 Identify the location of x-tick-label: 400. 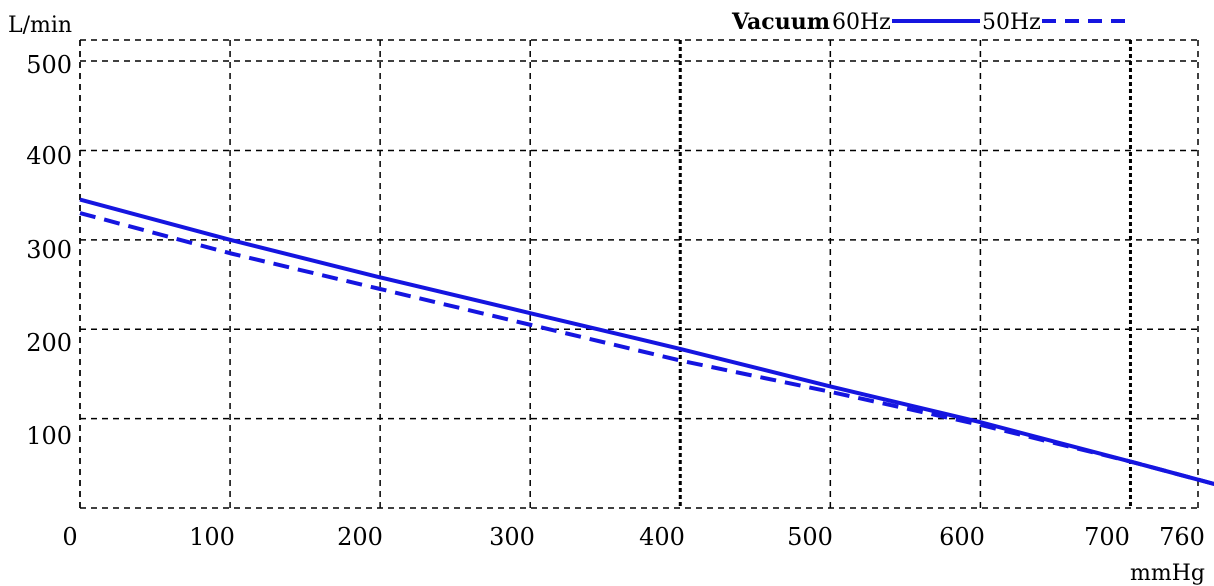
(662, 537).